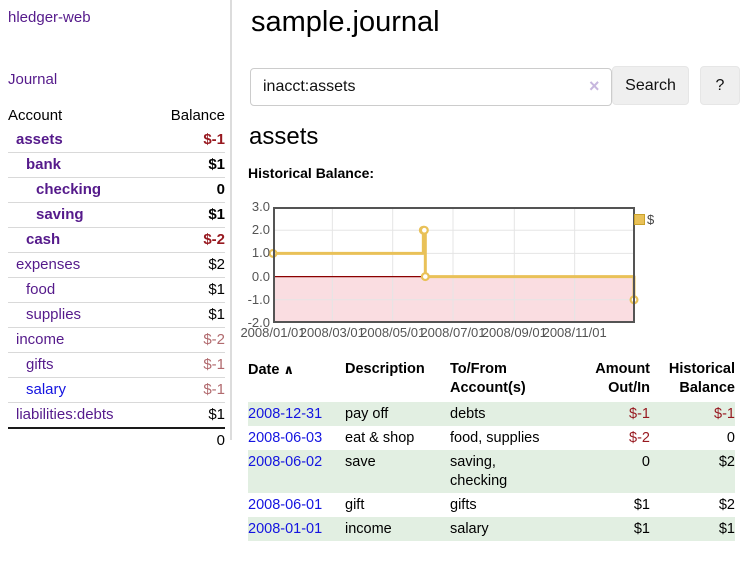 The width and height of the screenshot is (742, 582). Describe the element at coordinates (720, 85) in the screenshot. I see `help-button: ?` at that location.